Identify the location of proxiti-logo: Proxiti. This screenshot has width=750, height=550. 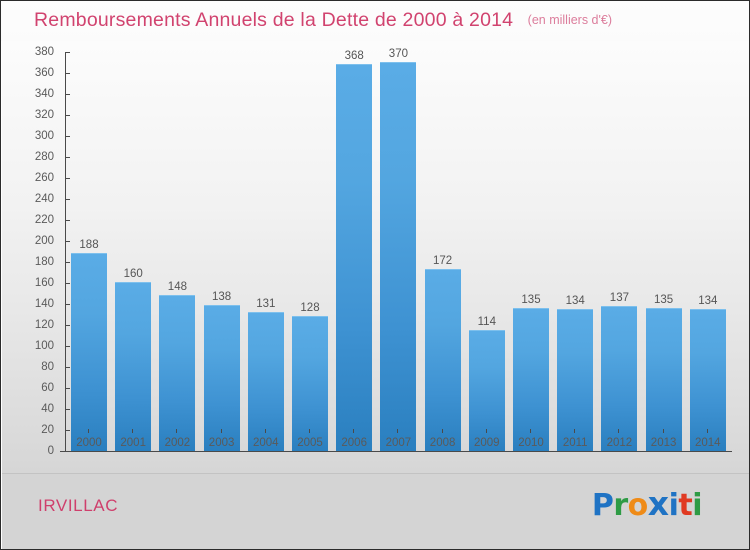
(647, 503).